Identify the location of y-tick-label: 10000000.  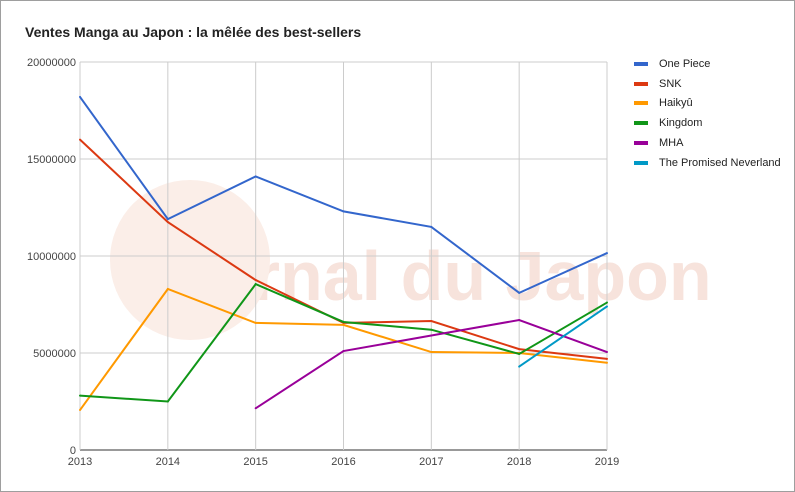
(51, 257).